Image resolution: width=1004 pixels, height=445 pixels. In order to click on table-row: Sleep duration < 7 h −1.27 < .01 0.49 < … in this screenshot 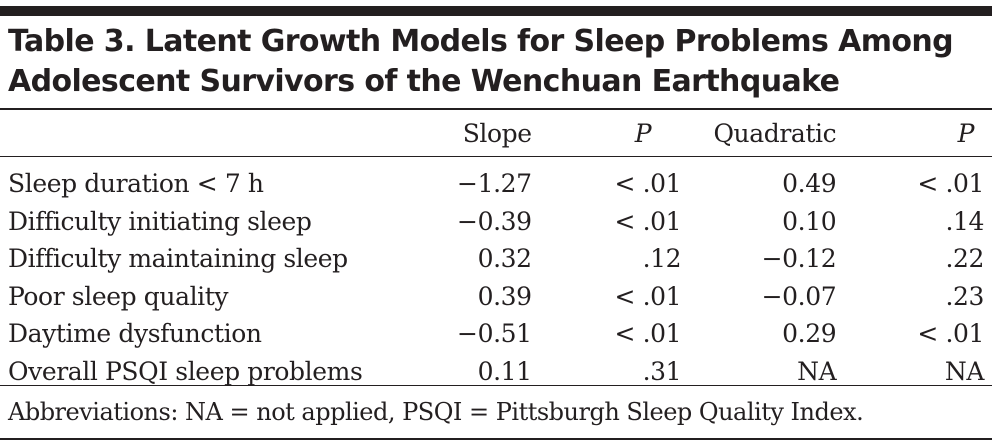, I will do `click(496, 180)`.